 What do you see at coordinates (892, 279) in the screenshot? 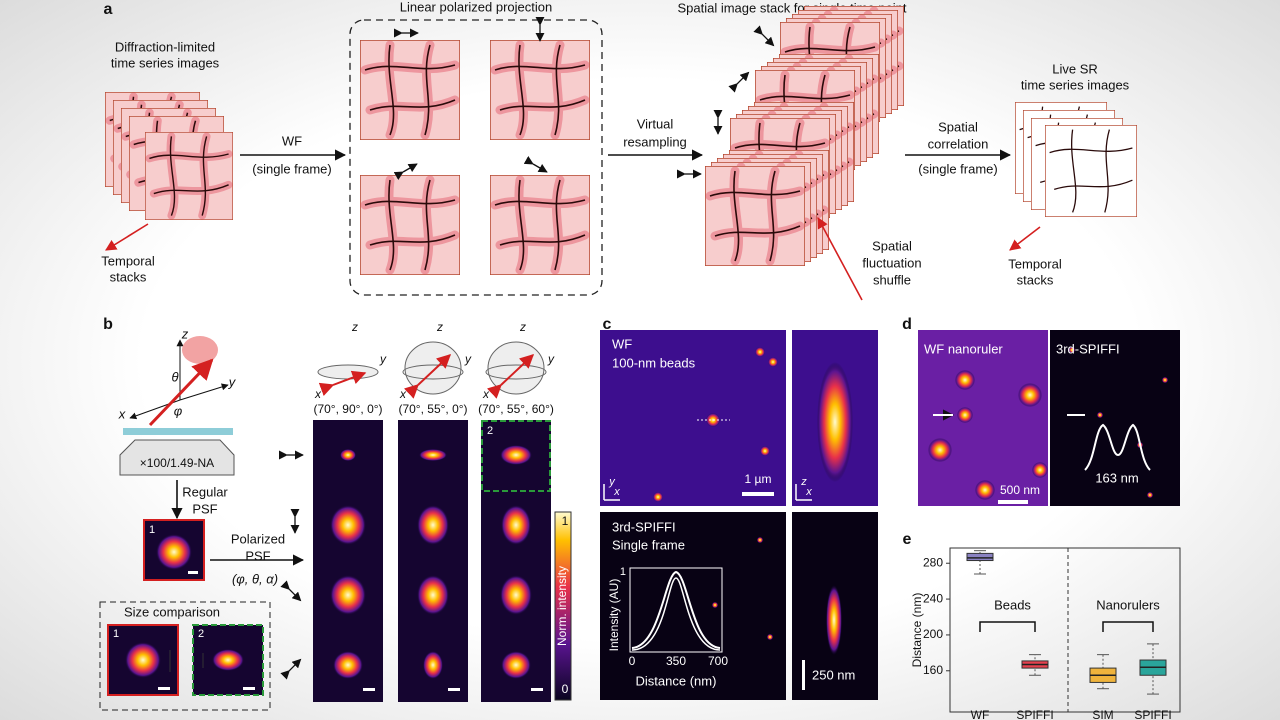
I see `label: shuffle` at bounding box center [892, 279].